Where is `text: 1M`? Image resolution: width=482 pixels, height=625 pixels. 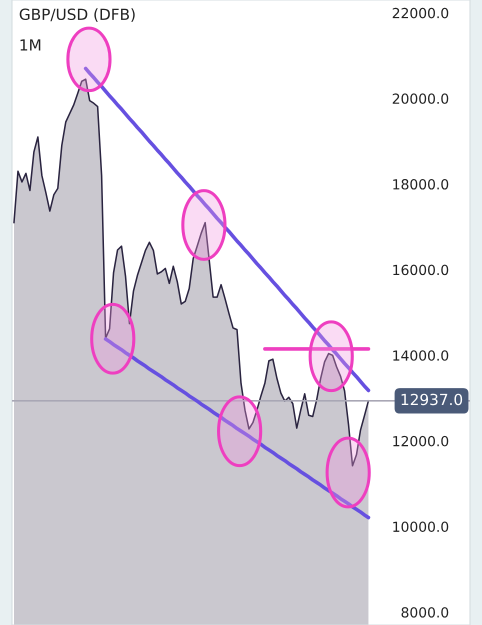
text: 1M is located at coordinates (30, 44).